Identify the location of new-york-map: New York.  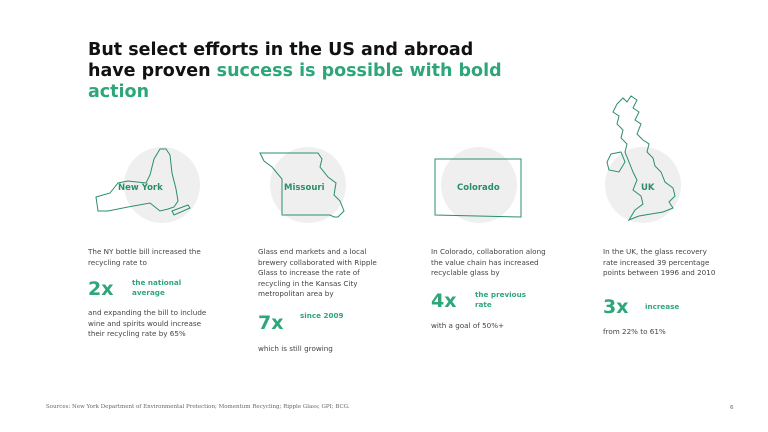
(163, 190).